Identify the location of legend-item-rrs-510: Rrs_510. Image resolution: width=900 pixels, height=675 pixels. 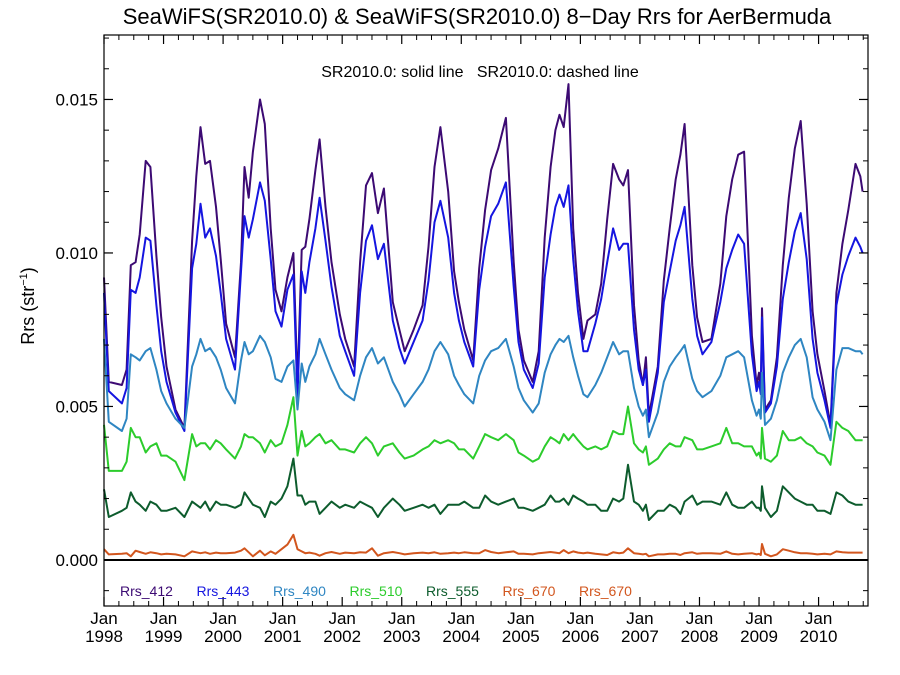
(376, 591).